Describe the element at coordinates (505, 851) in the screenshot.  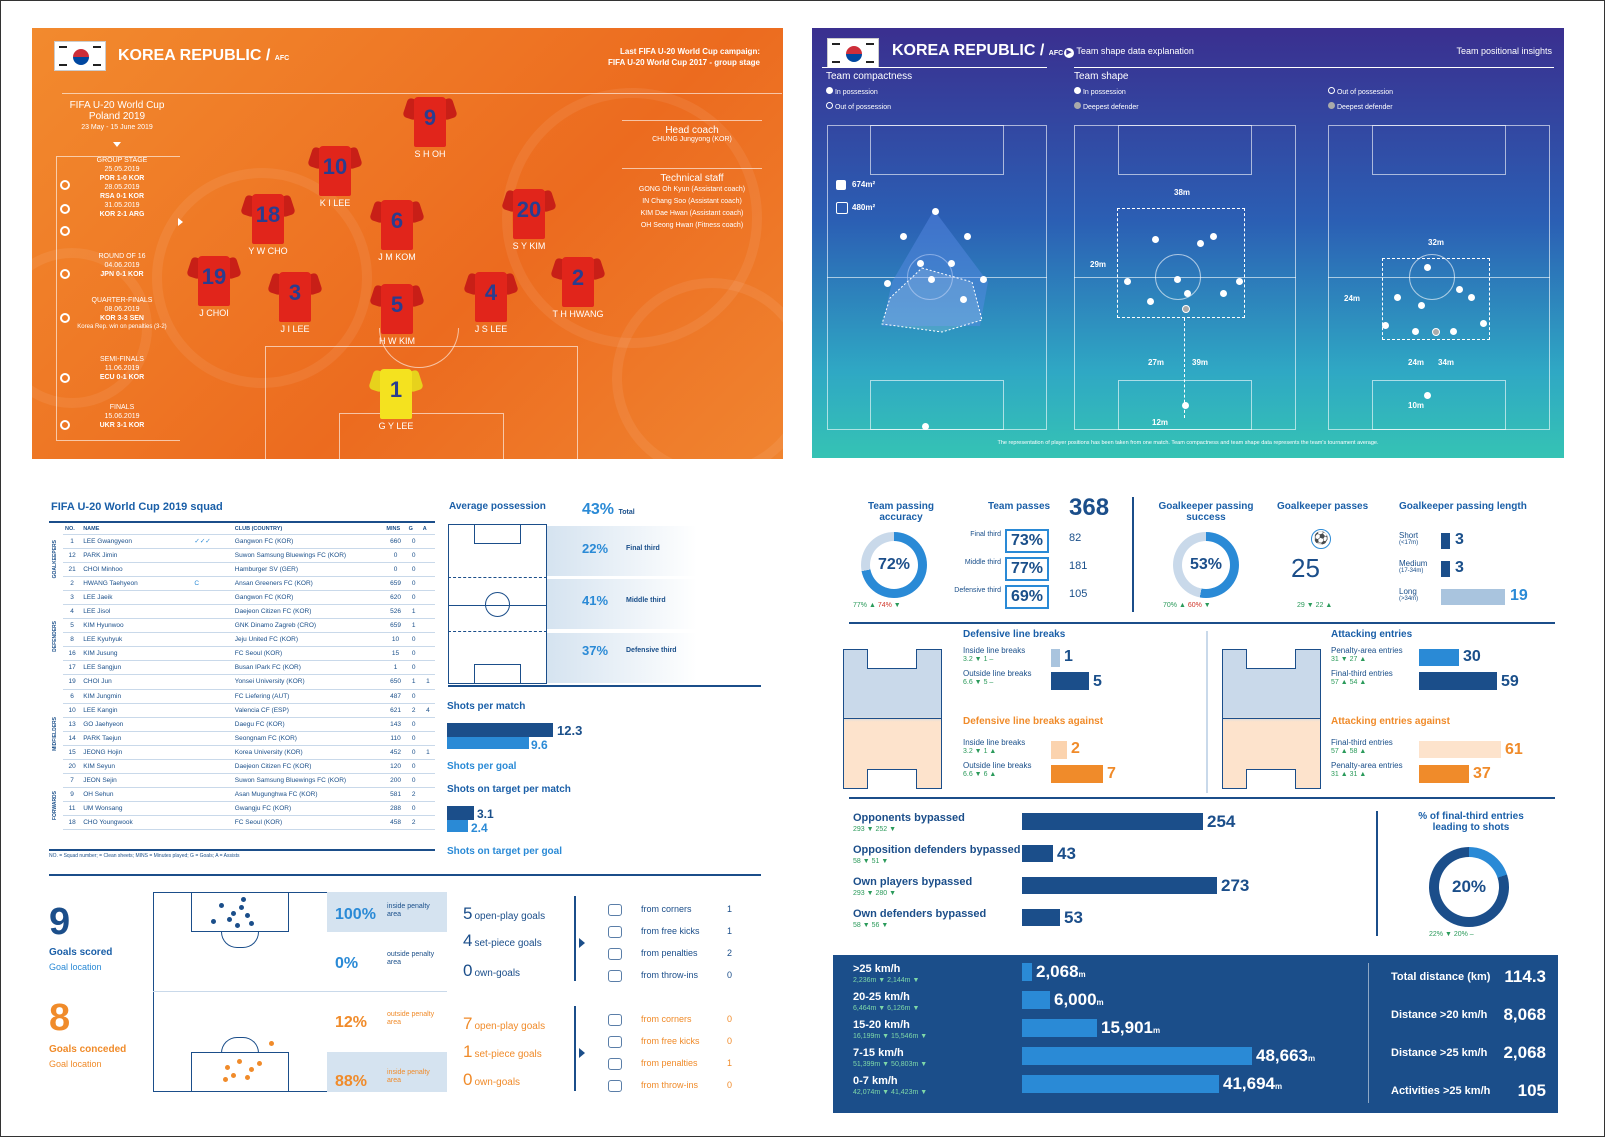
I see `shots-target-goal-label: Shots on target per goal` at that location.